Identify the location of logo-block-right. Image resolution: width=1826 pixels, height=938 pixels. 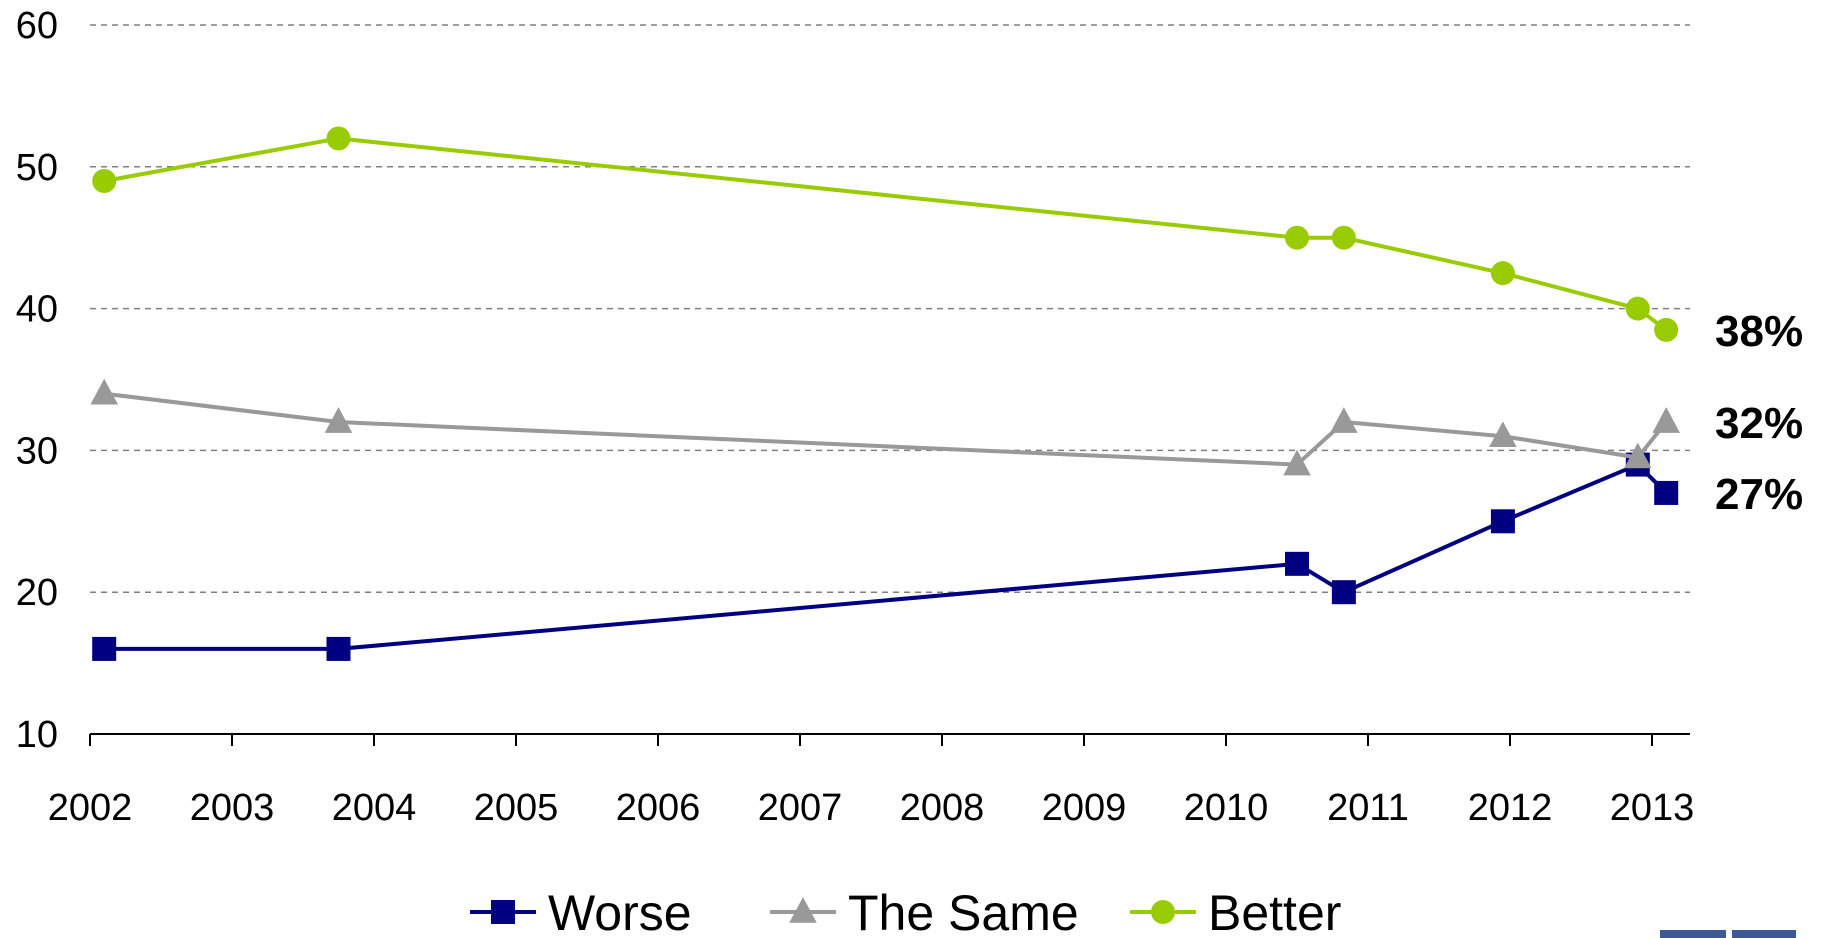
(1764, 934).